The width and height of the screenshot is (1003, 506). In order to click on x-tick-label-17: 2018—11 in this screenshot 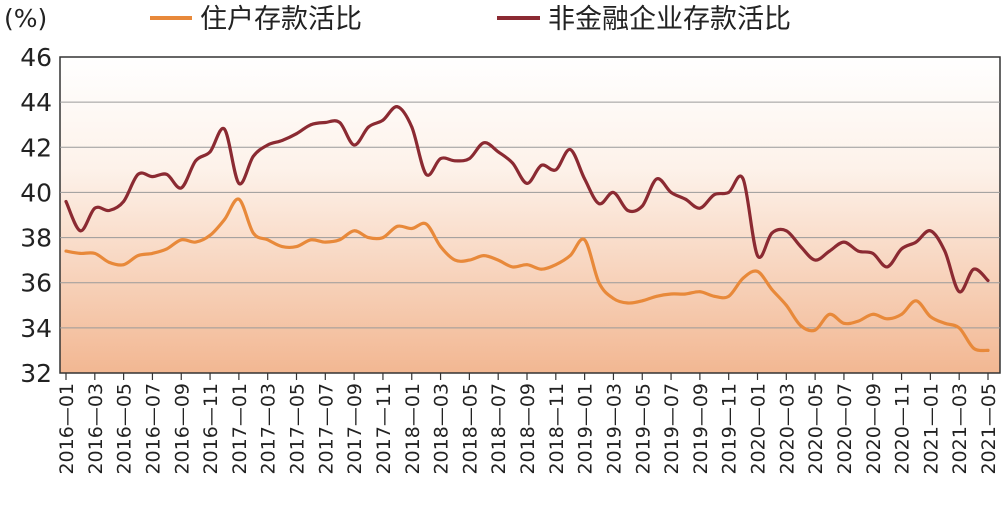, I will do `click(557, 429)`.